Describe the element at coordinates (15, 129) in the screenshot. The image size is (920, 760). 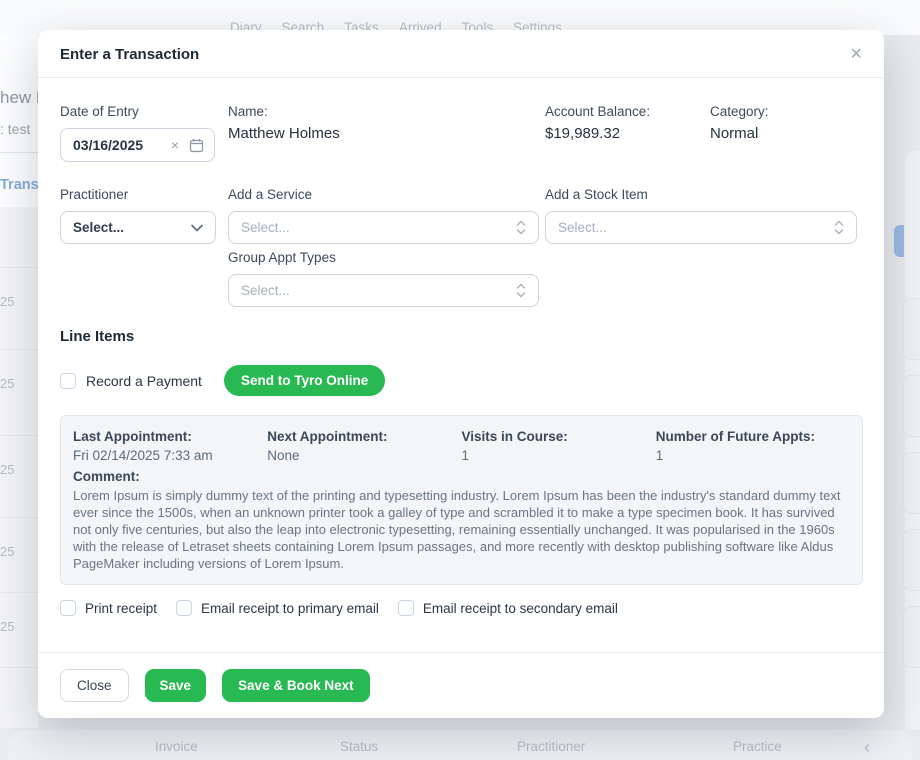
I see `patient-field-fragment: : test` at that location.